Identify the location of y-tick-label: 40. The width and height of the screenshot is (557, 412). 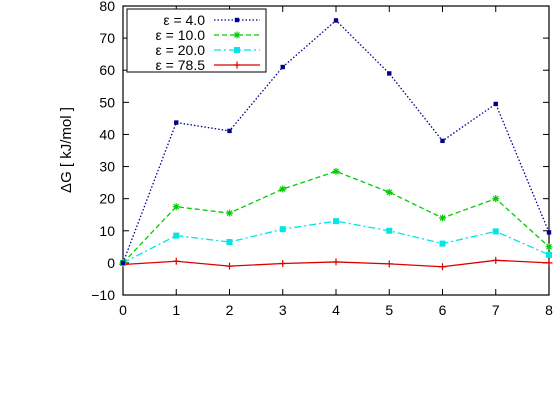
(107, 134).